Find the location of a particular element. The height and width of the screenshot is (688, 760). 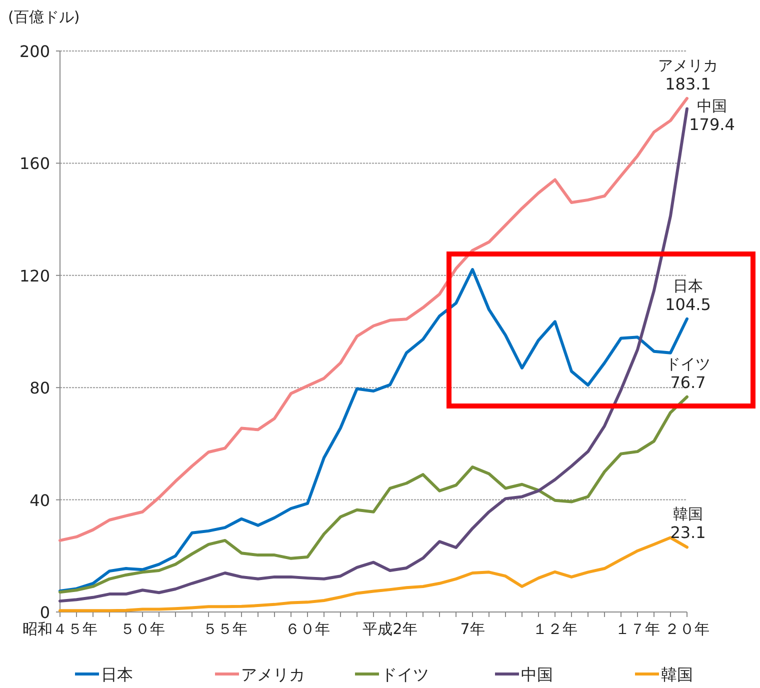

y-tick-label: 200 is located at coordinates (34, 51).